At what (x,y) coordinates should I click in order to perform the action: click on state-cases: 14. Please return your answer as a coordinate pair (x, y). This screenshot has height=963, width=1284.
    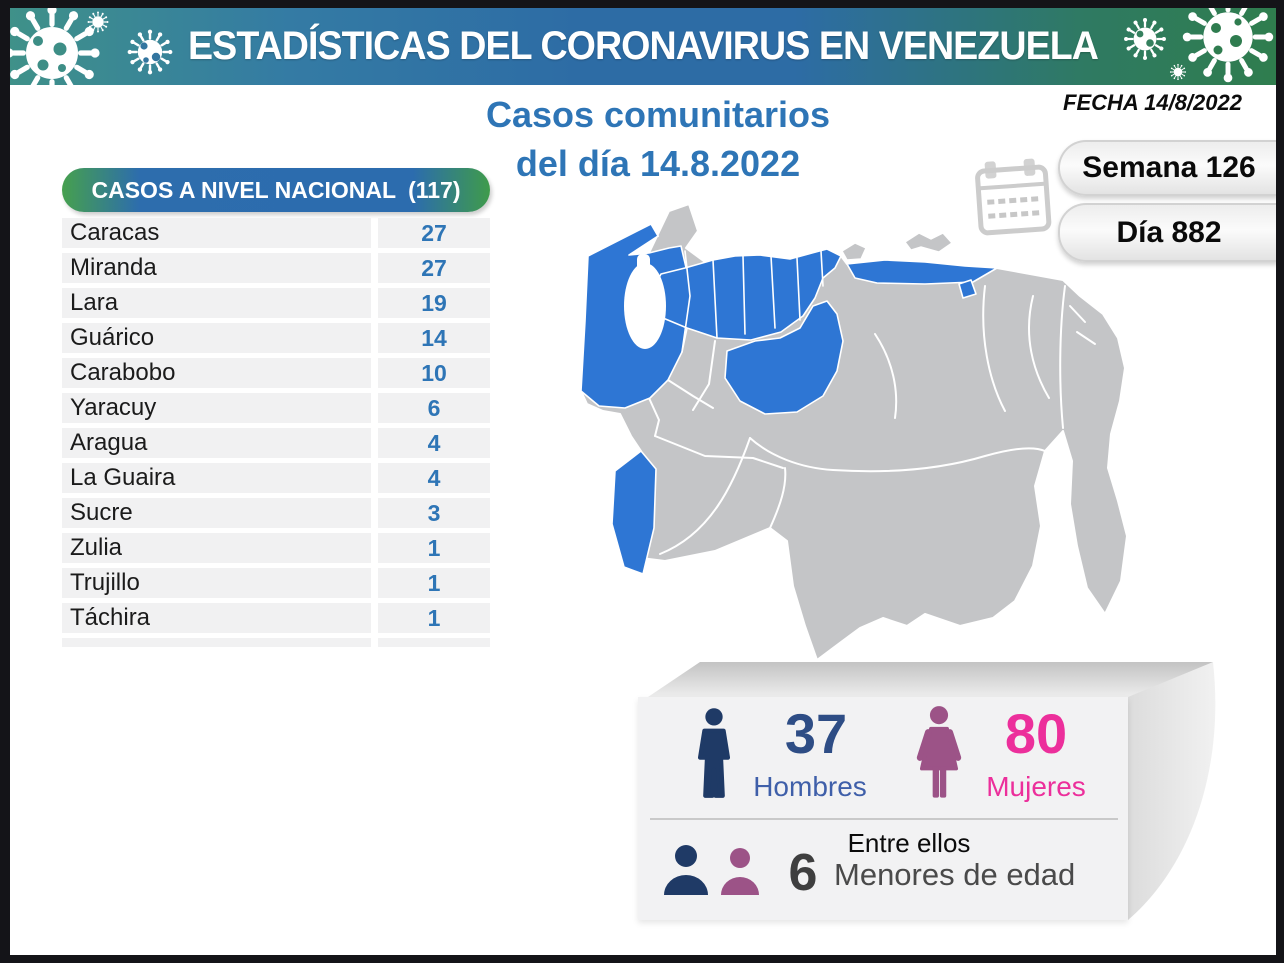
    Looking at the image, I should click on (434, 338).